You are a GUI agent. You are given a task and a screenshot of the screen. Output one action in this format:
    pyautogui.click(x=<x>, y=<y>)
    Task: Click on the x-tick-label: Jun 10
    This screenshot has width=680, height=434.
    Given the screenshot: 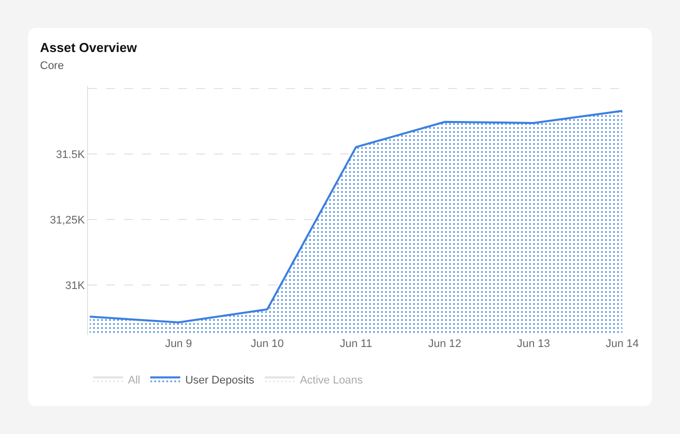 What is the action you would take?
    pyautogui.click(x=267, y=344)
    